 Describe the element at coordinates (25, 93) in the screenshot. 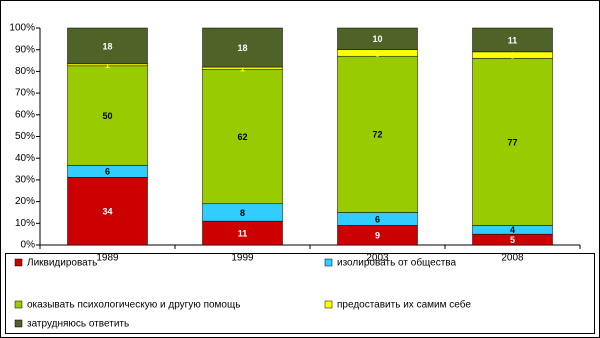

I see `y-tick-label: 70%` at that location.